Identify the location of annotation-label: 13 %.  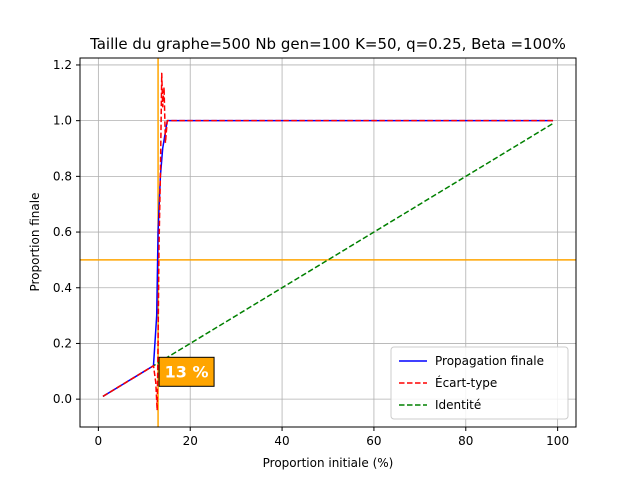
(187, 371).